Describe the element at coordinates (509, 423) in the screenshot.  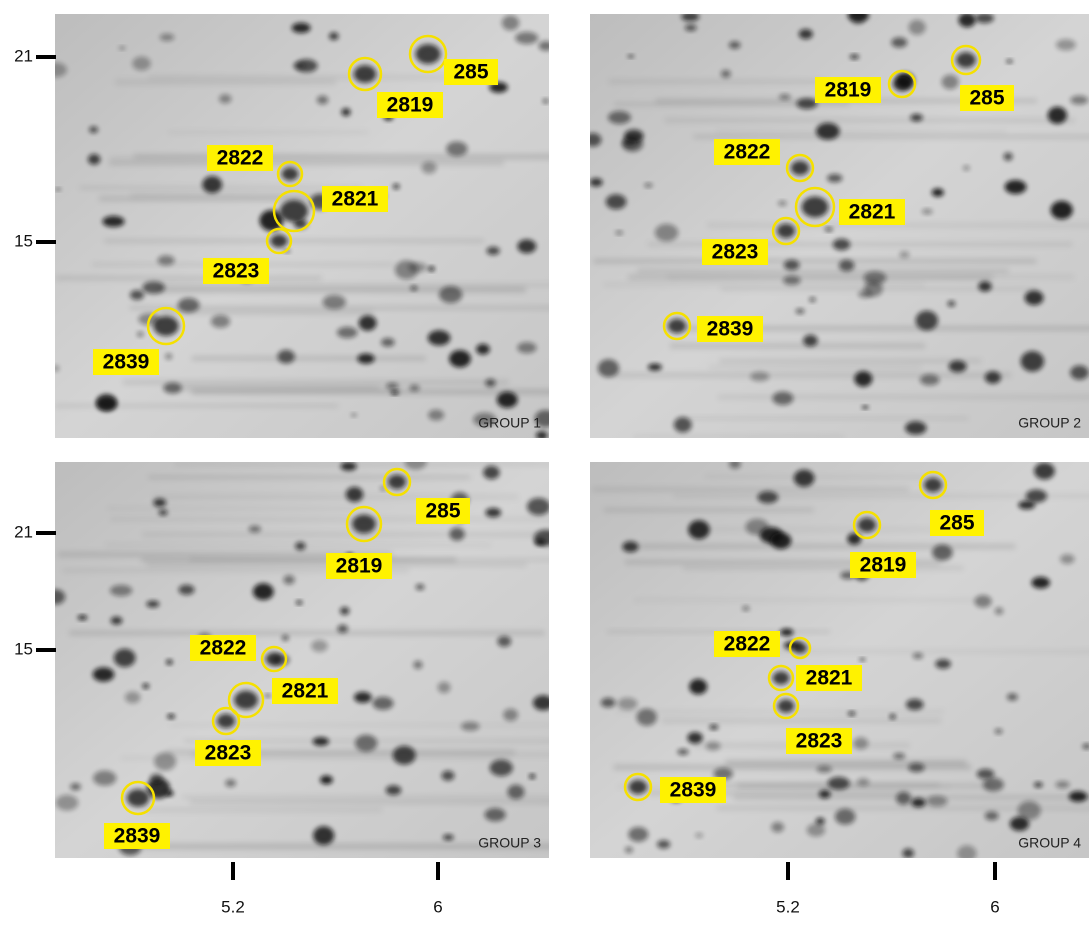
I see `group-label: GROUP 1` at that location.